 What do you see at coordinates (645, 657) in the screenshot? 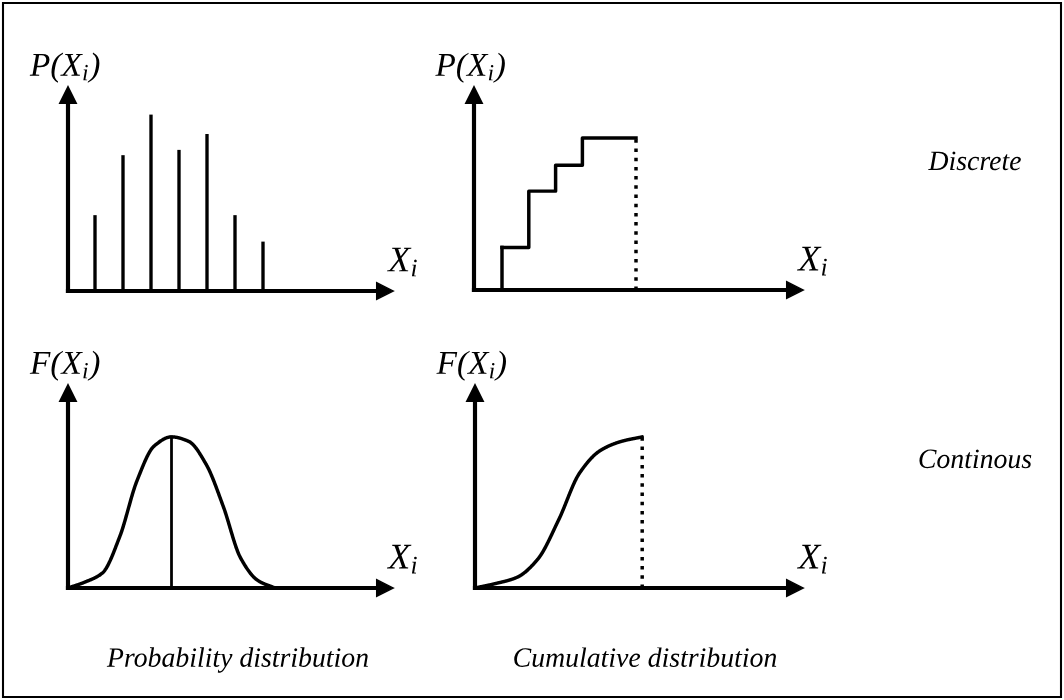
I see `text: Cumulative distribution` at bounding box center [645, 657].